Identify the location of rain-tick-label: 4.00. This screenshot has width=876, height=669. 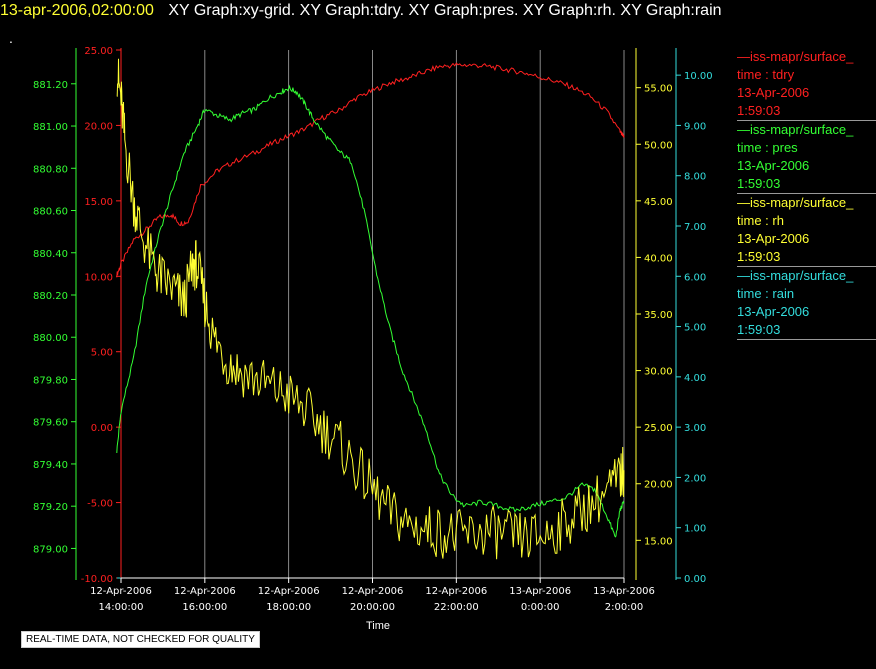
(695, 378).